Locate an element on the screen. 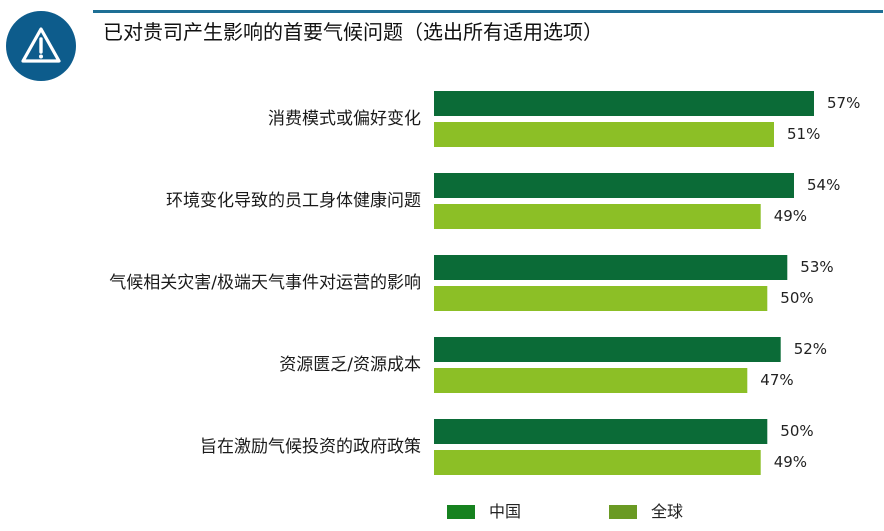 The width and height of the screenshot is (884, 531). legend-item-china: 中国 is located at coordinates (484, 512).